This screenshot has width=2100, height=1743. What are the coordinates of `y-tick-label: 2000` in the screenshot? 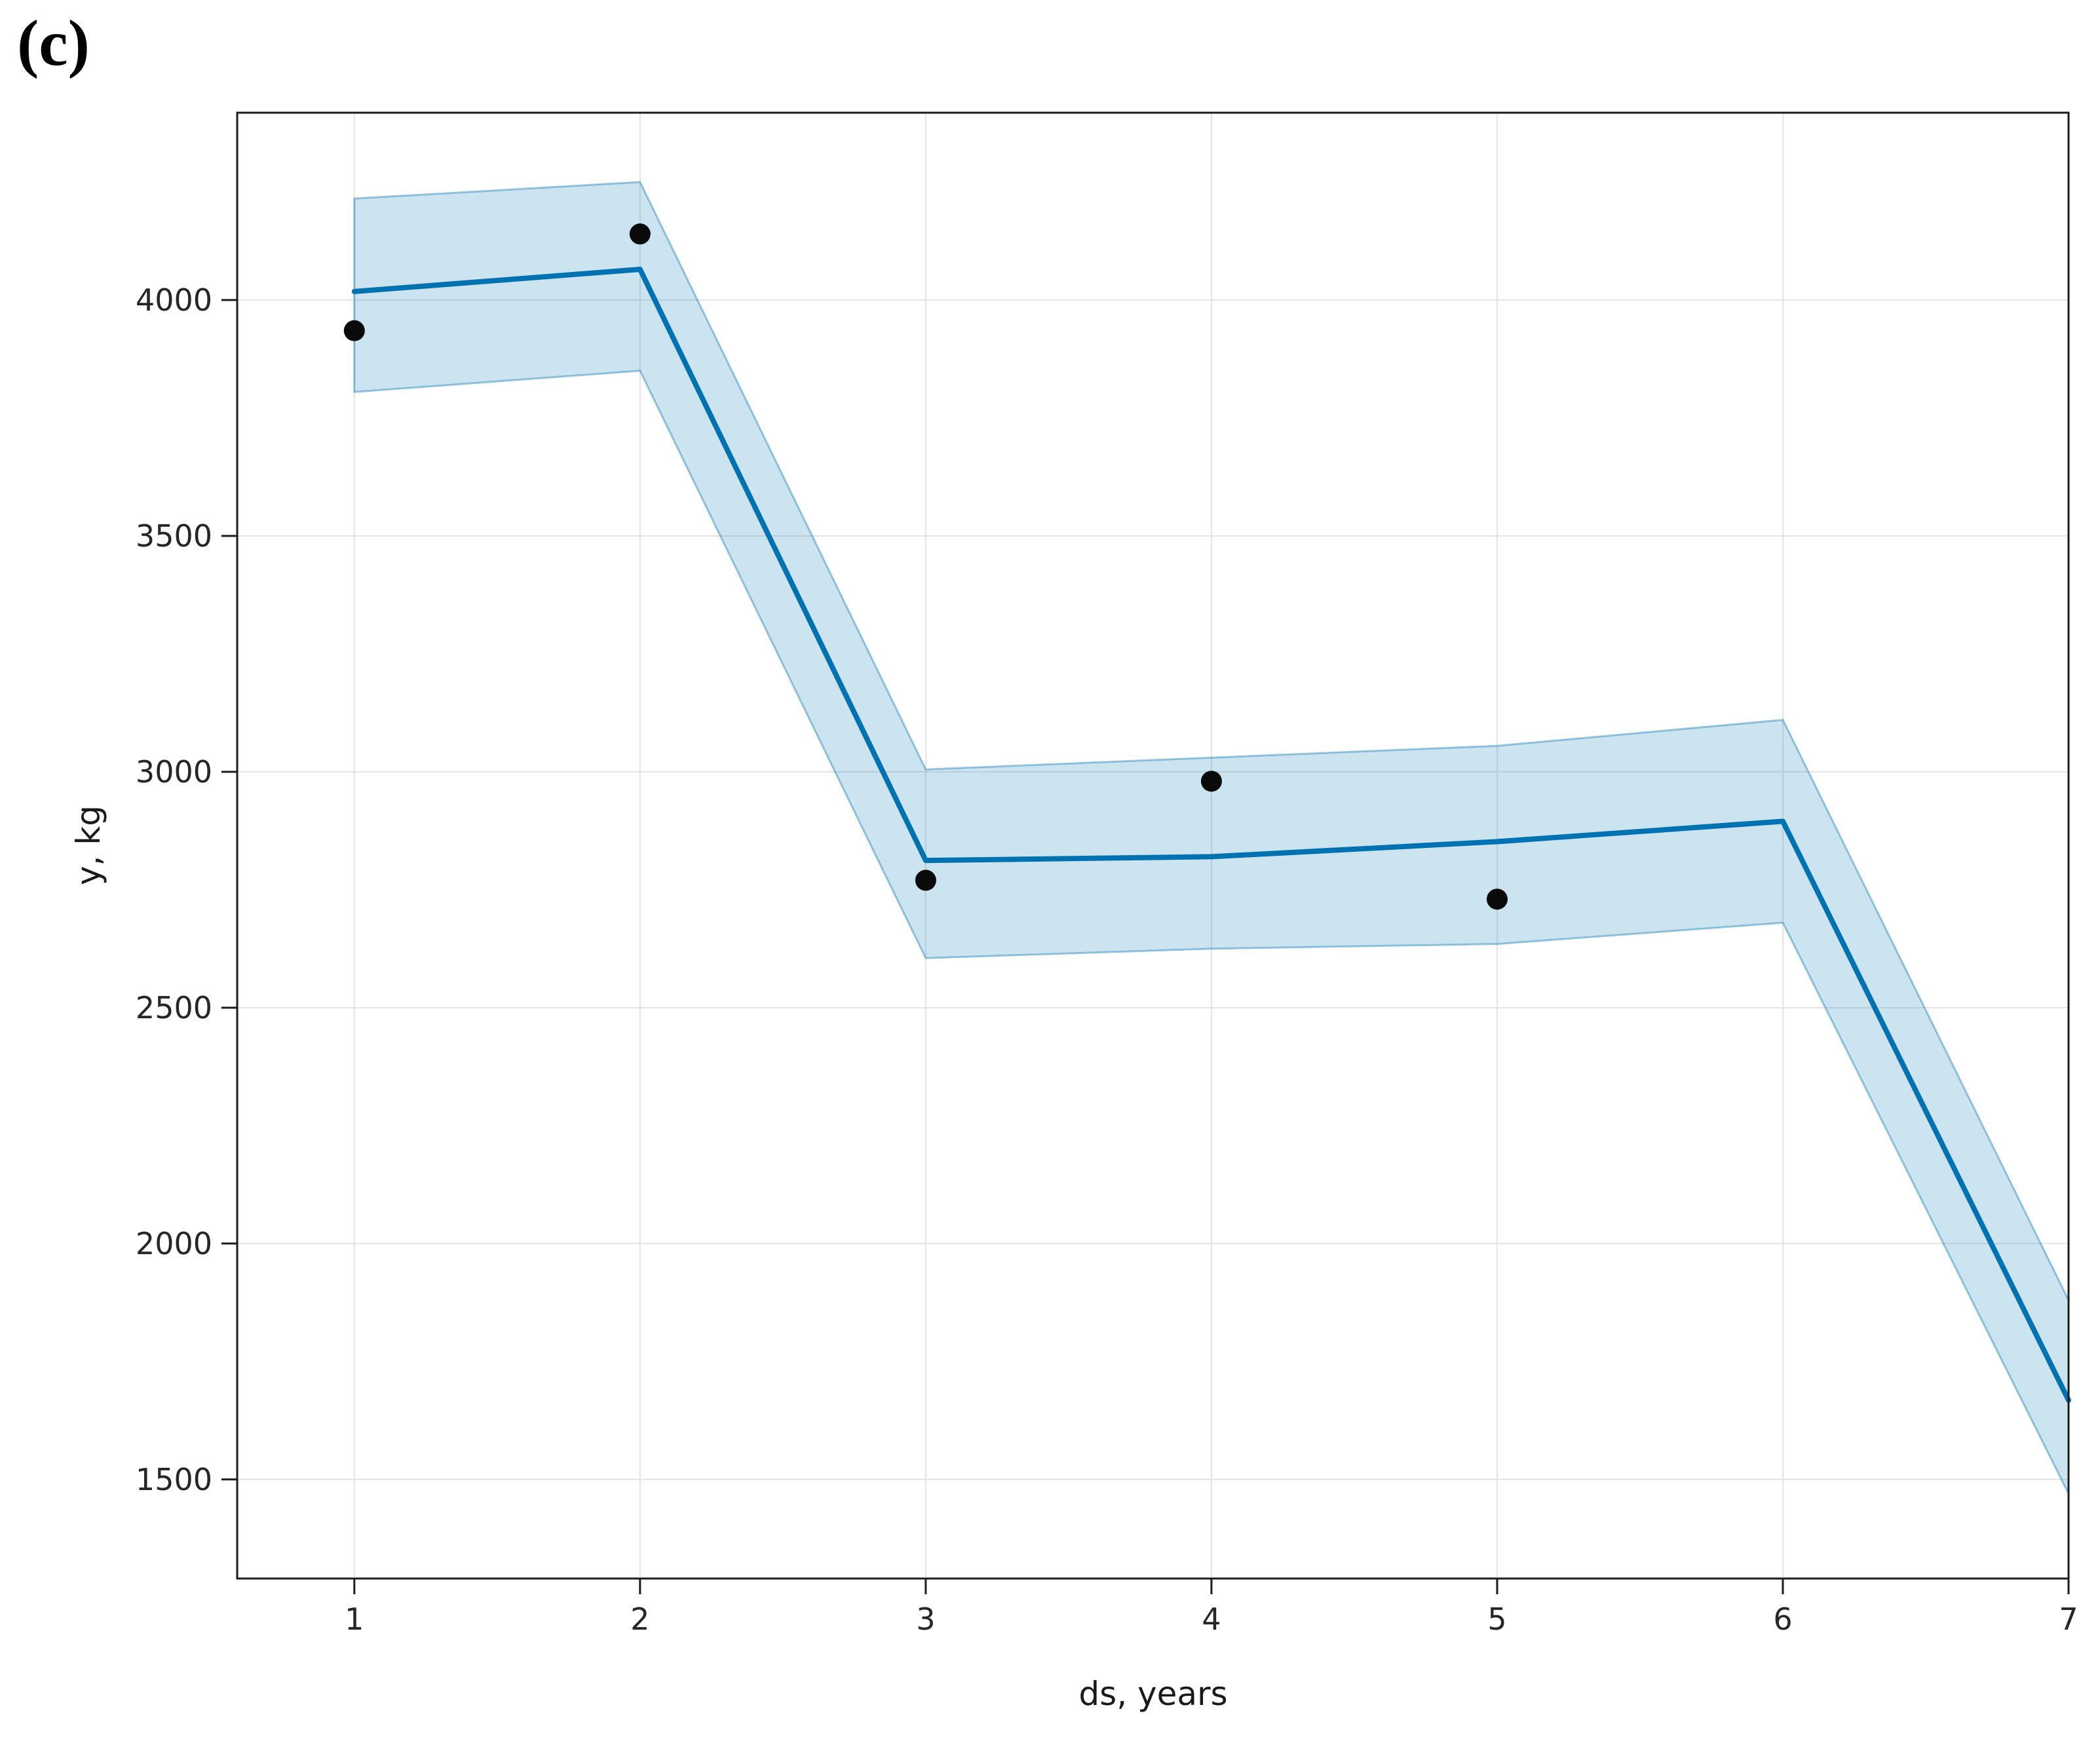 It's located at (174, 1244).